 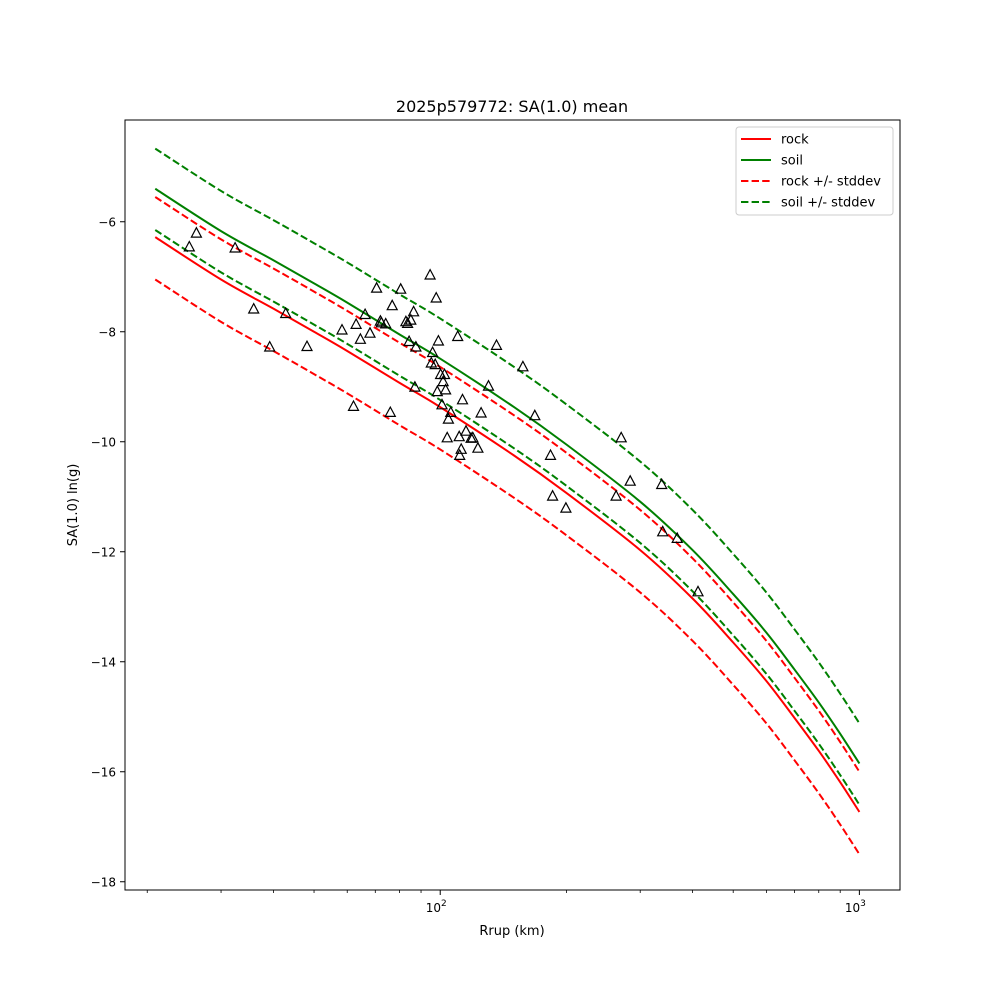 I want to click on legend-label: rock +/- stddev, so click(x=831, y=182).